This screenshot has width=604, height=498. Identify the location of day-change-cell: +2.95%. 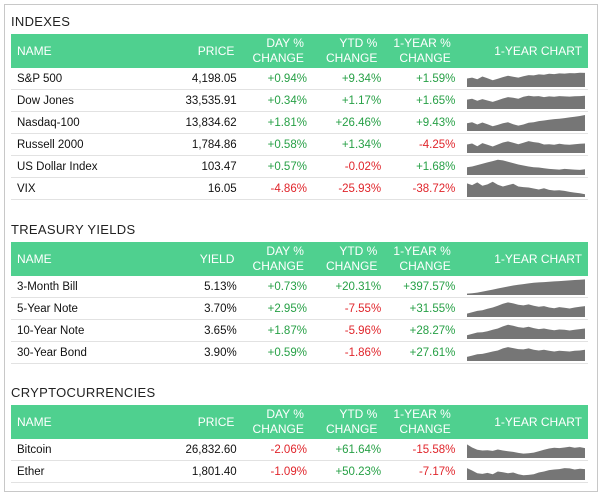
(287, 308).